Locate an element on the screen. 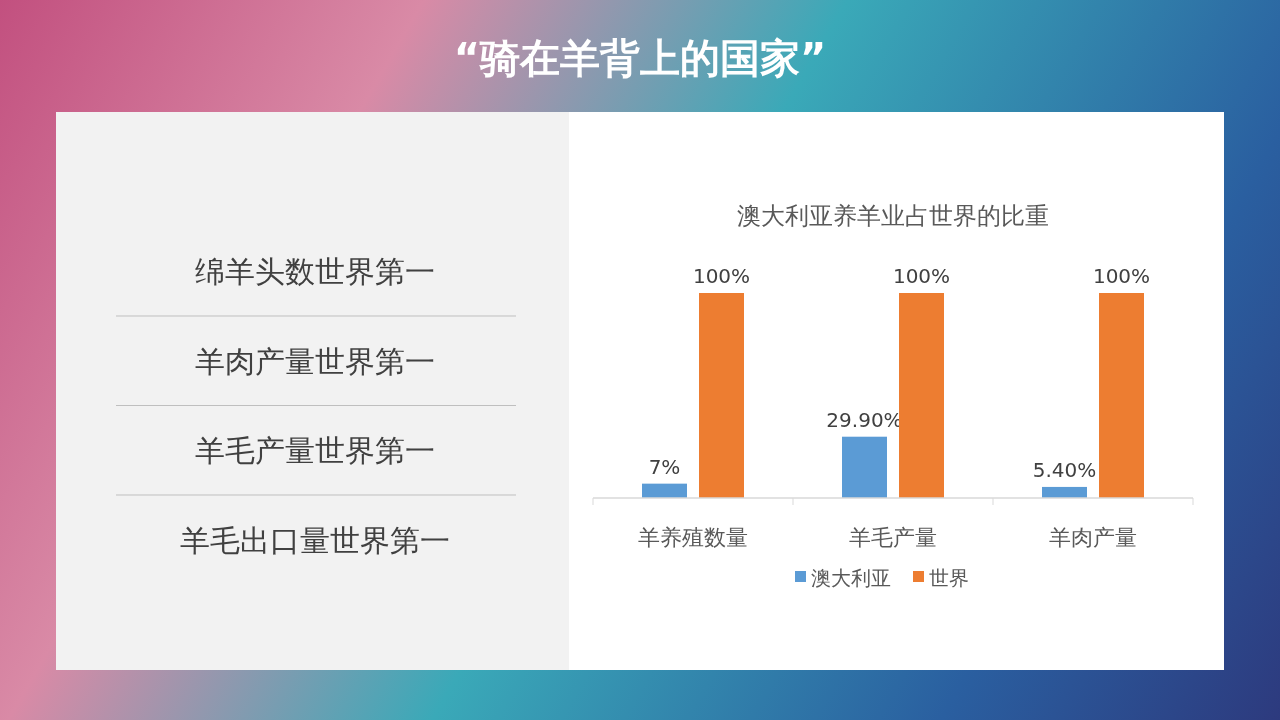  legend-label: 世界 is located at coordinates (949, 578).